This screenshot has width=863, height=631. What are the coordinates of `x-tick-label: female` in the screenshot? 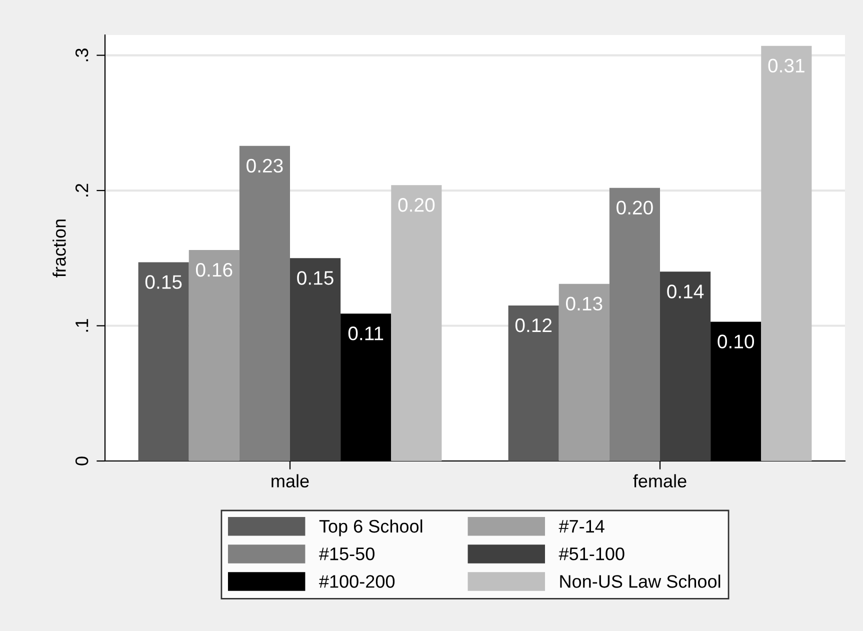 It's located at (659, 481).